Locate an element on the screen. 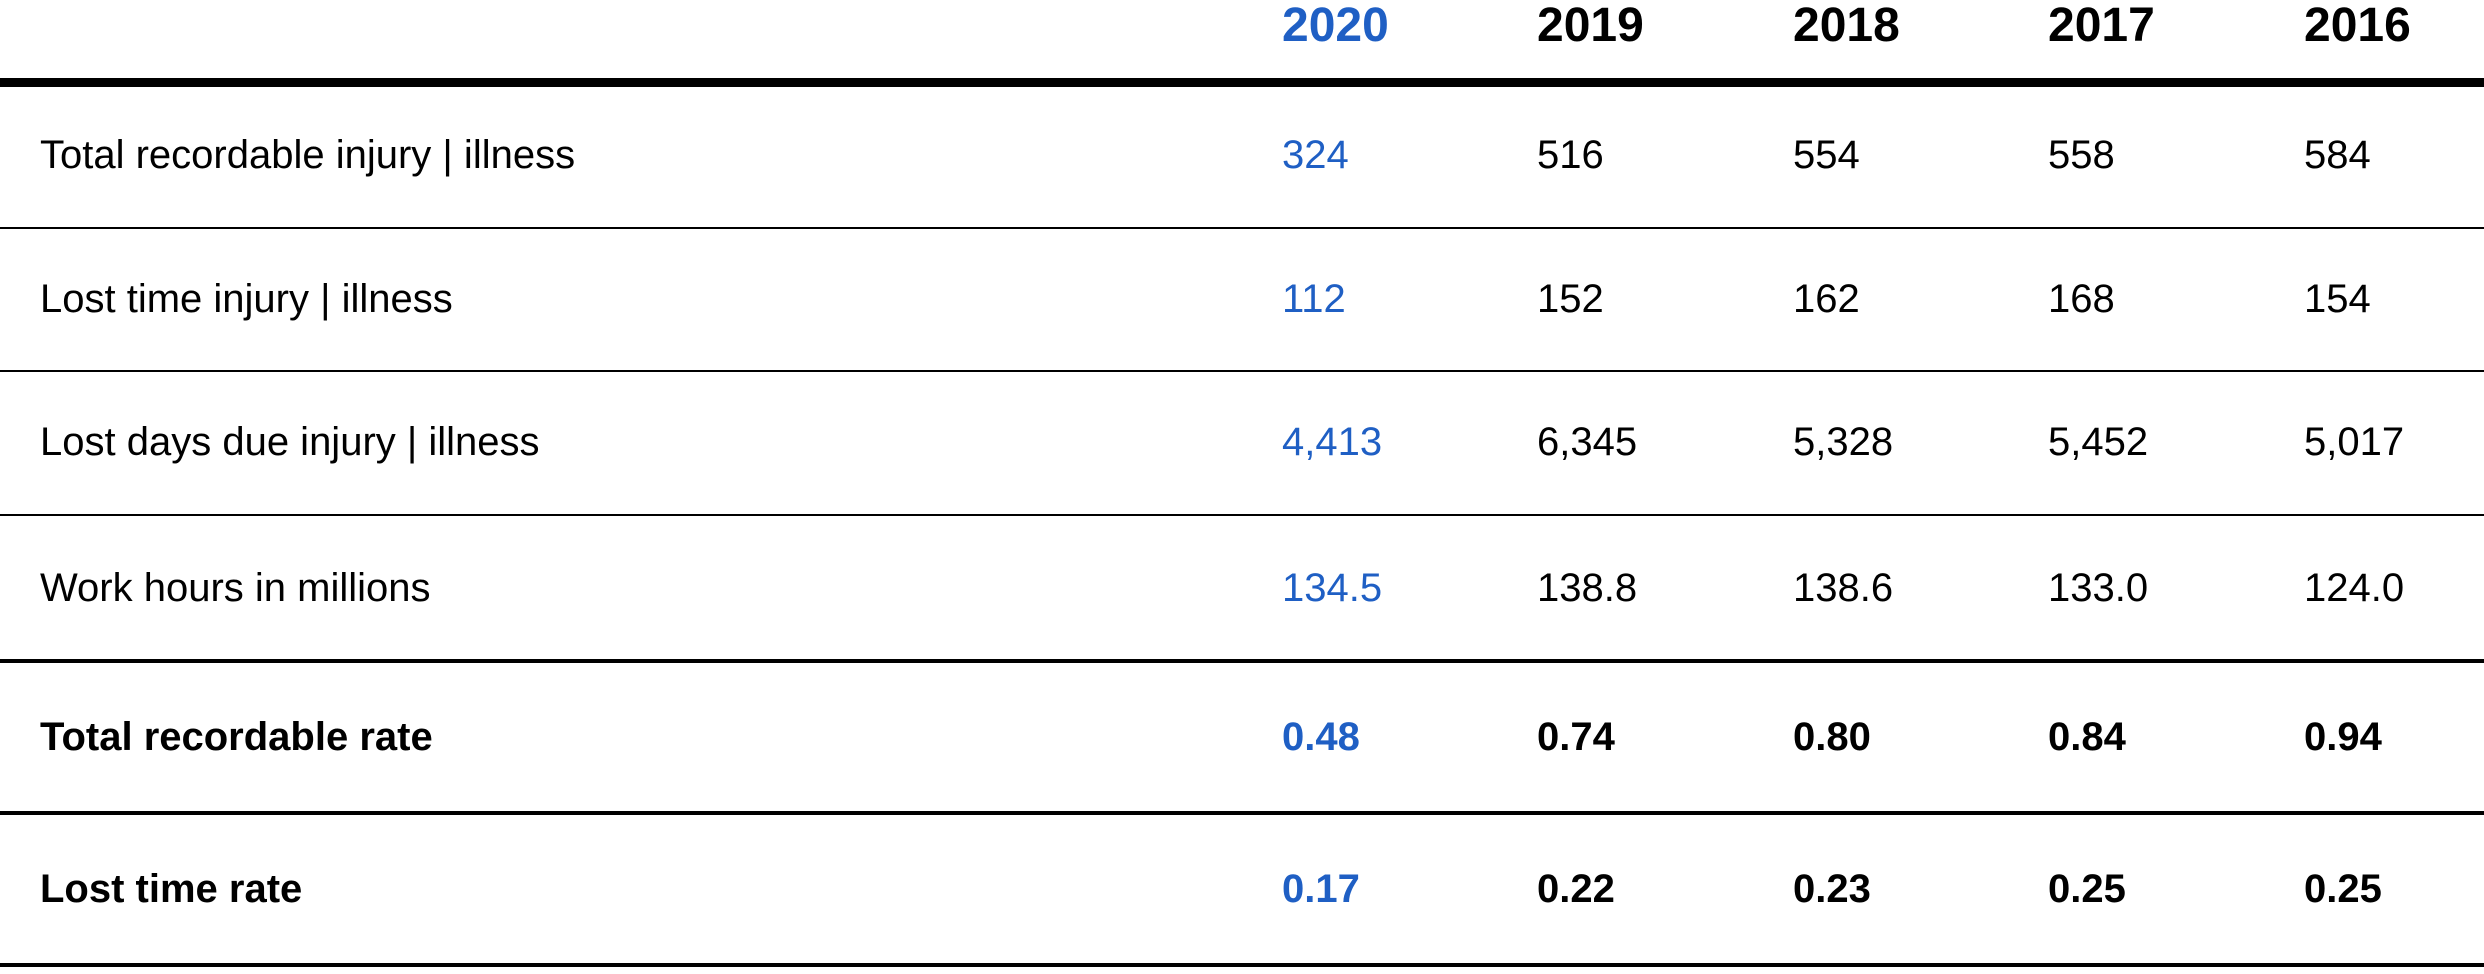 This screenshot has height=974, width=2484. value-2017: 133.0 is located at coordinates (2098, 588).